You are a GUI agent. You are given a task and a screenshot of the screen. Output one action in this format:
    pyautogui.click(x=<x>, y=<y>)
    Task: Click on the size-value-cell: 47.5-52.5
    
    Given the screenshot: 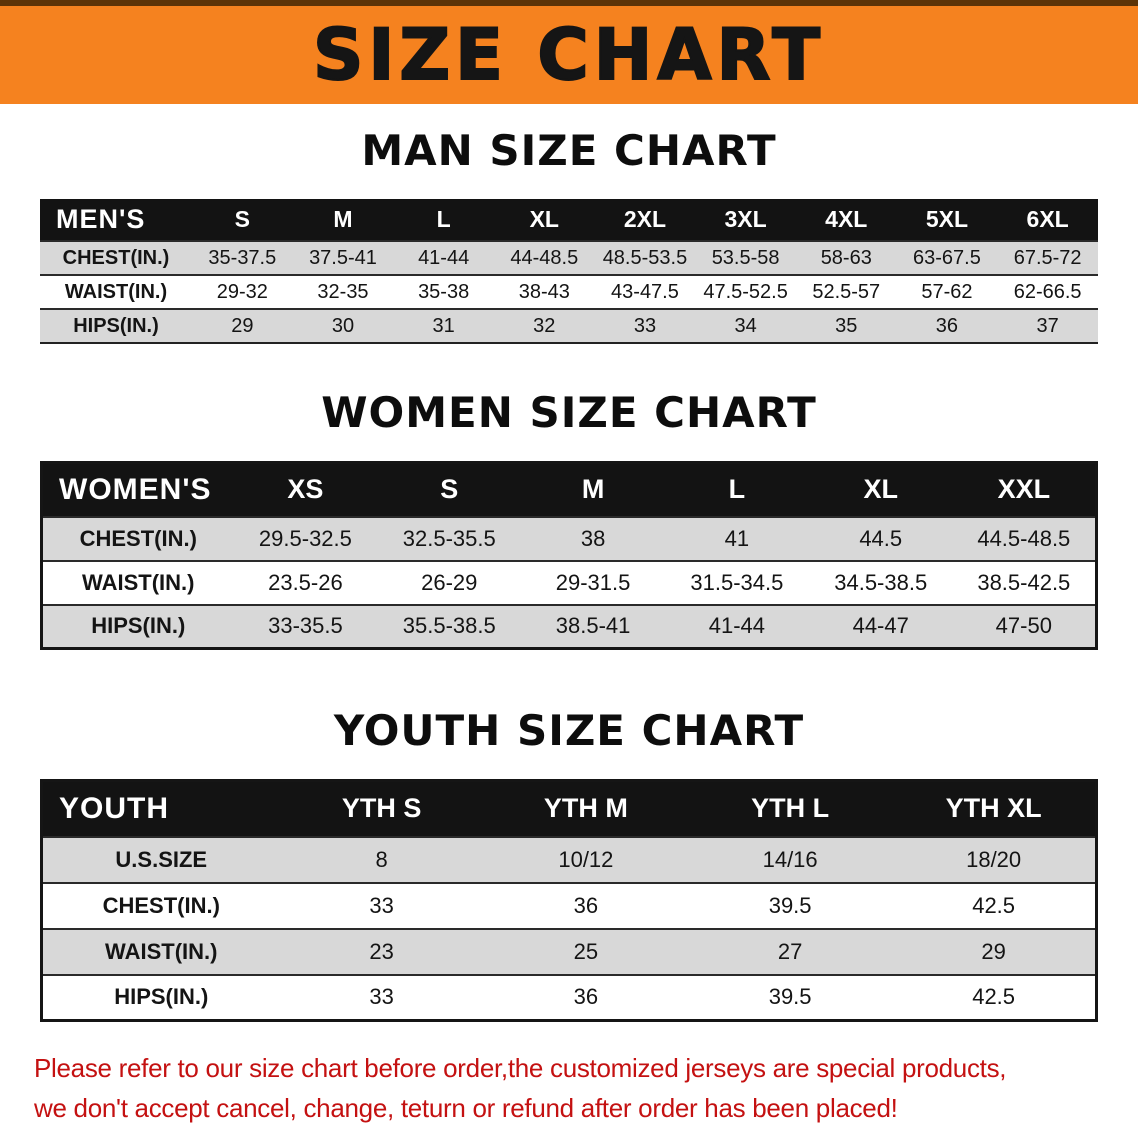 What is the action you would take?
    pyautogui.click(x=745, y=291)
    